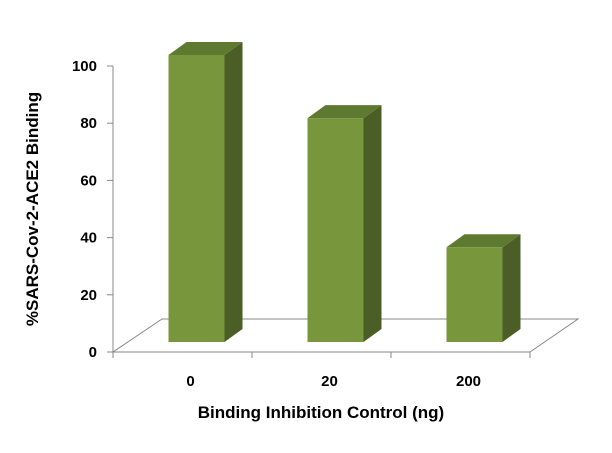  Describe the element at coordinates (93, 352) in the screenshot. I see `y-tick-label: 0` at that location.